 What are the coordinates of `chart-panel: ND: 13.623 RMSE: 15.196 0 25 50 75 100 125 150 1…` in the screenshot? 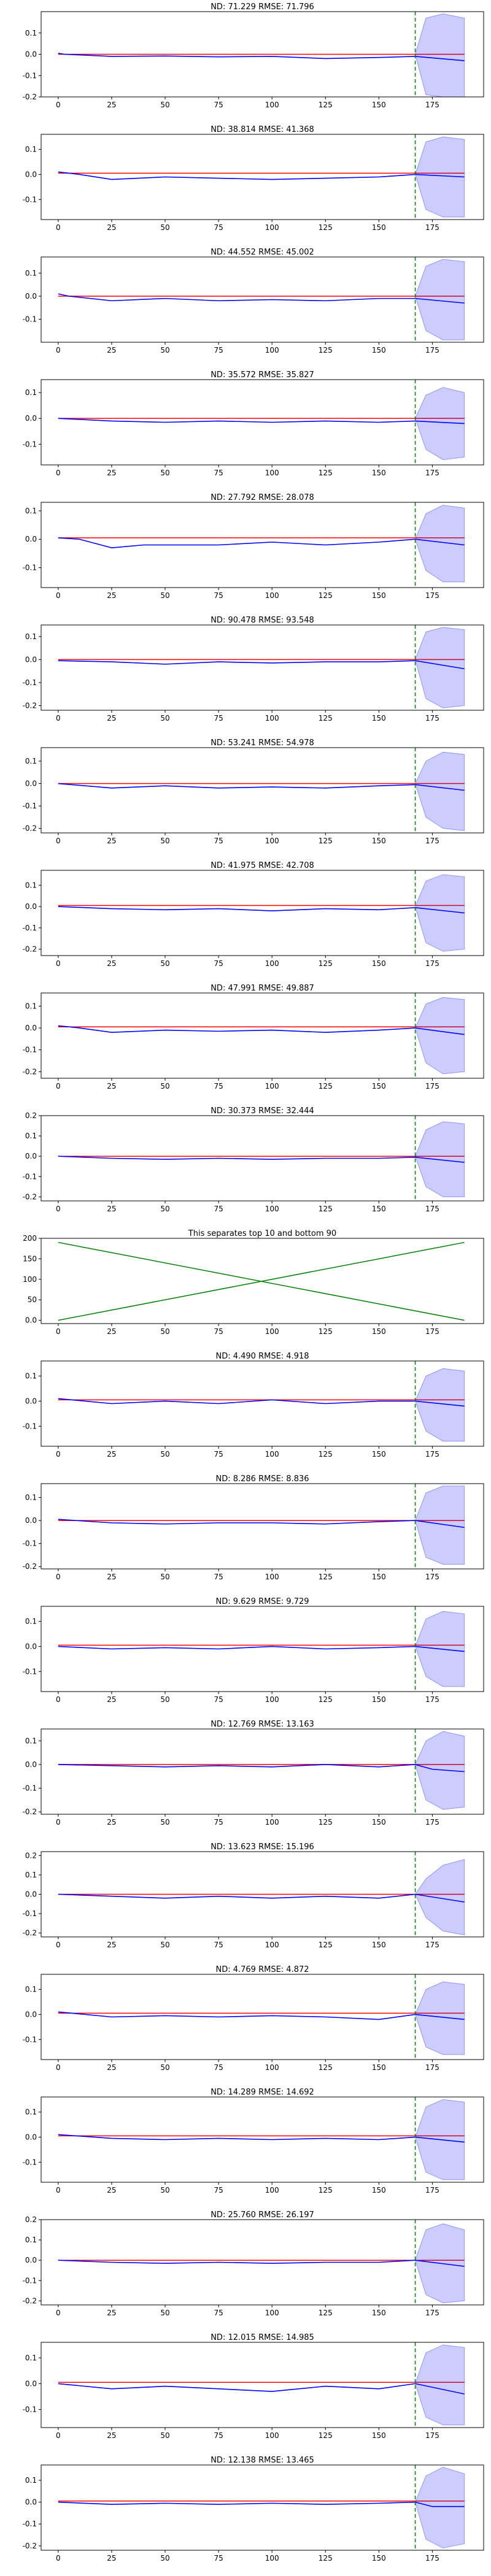 It's located at (253, 1895).